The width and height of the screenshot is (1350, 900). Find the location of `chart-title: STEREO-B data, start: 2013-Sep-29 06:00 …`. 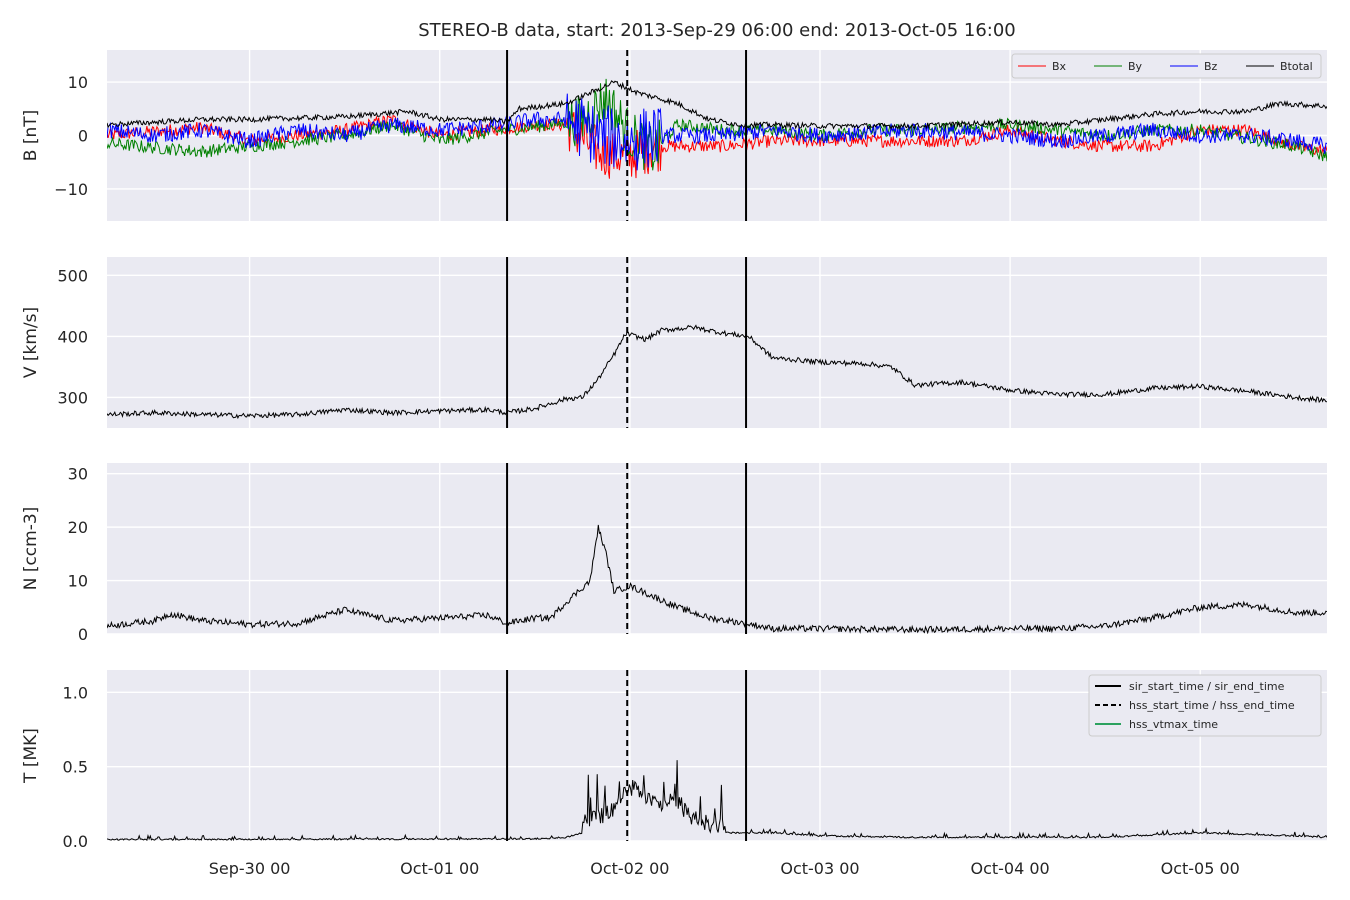

chart-title: STEREO-B data, start: 2013-Sep-29 06:00 … is located at coordinates (717, 30).